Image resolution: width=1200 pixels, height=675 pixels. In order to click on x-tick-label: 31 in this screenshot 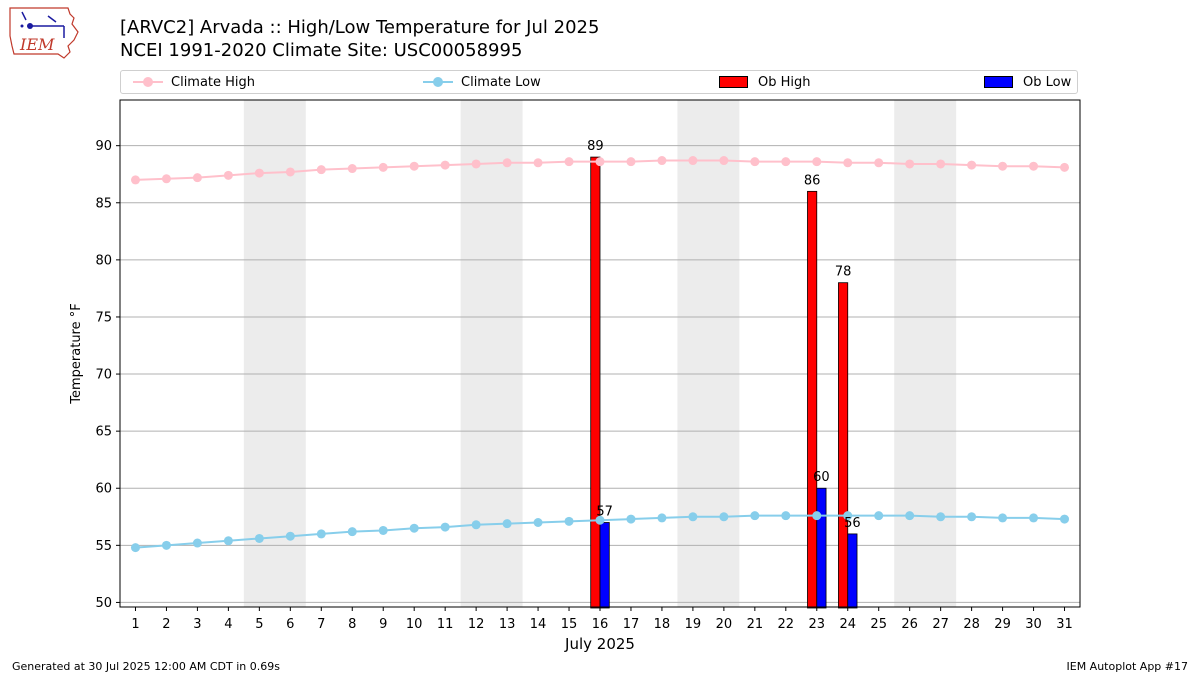, I will do `click(1064, 624)`.